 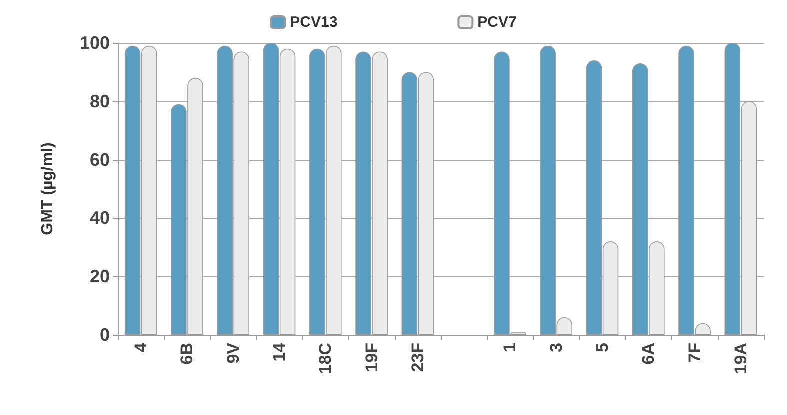 I want to click on y-tick-label: 20, so click(x=100, y=276).